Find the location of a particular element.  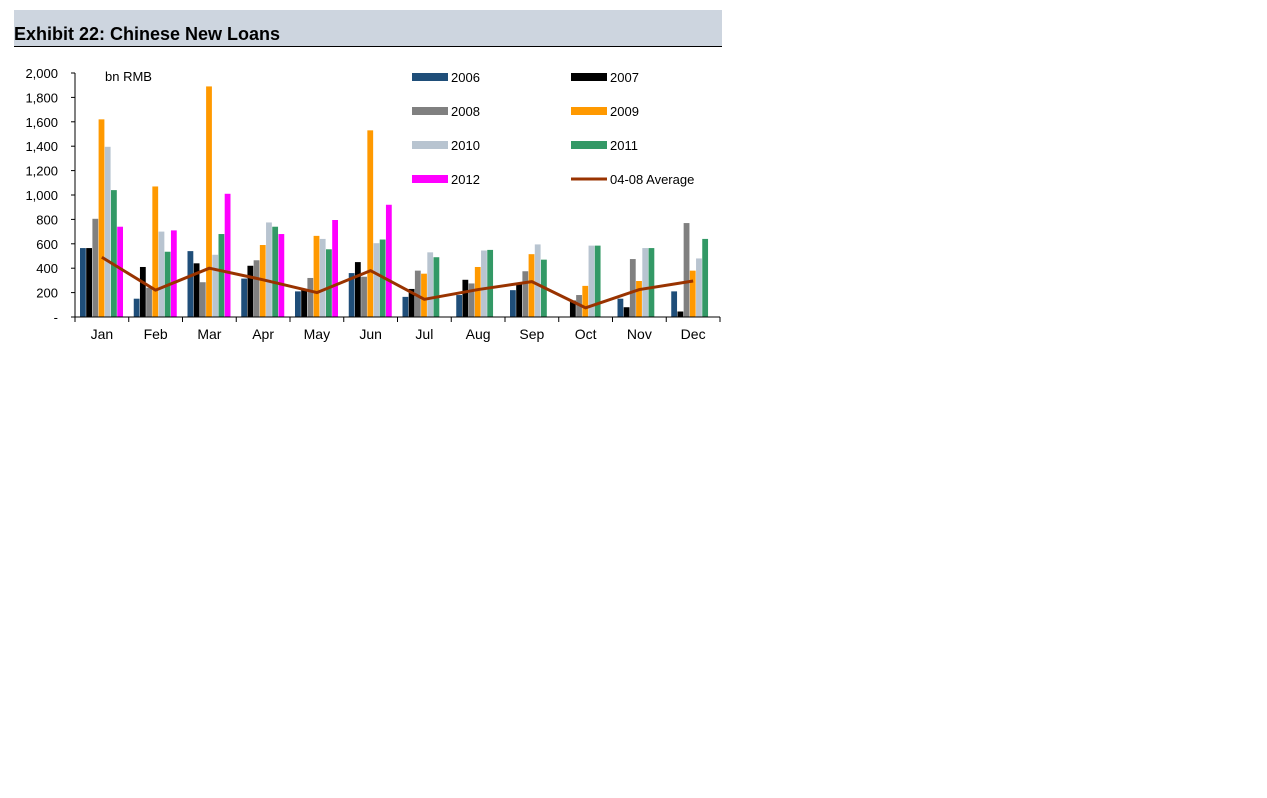

bar-2012-jan is located at coordinates (120, 271).